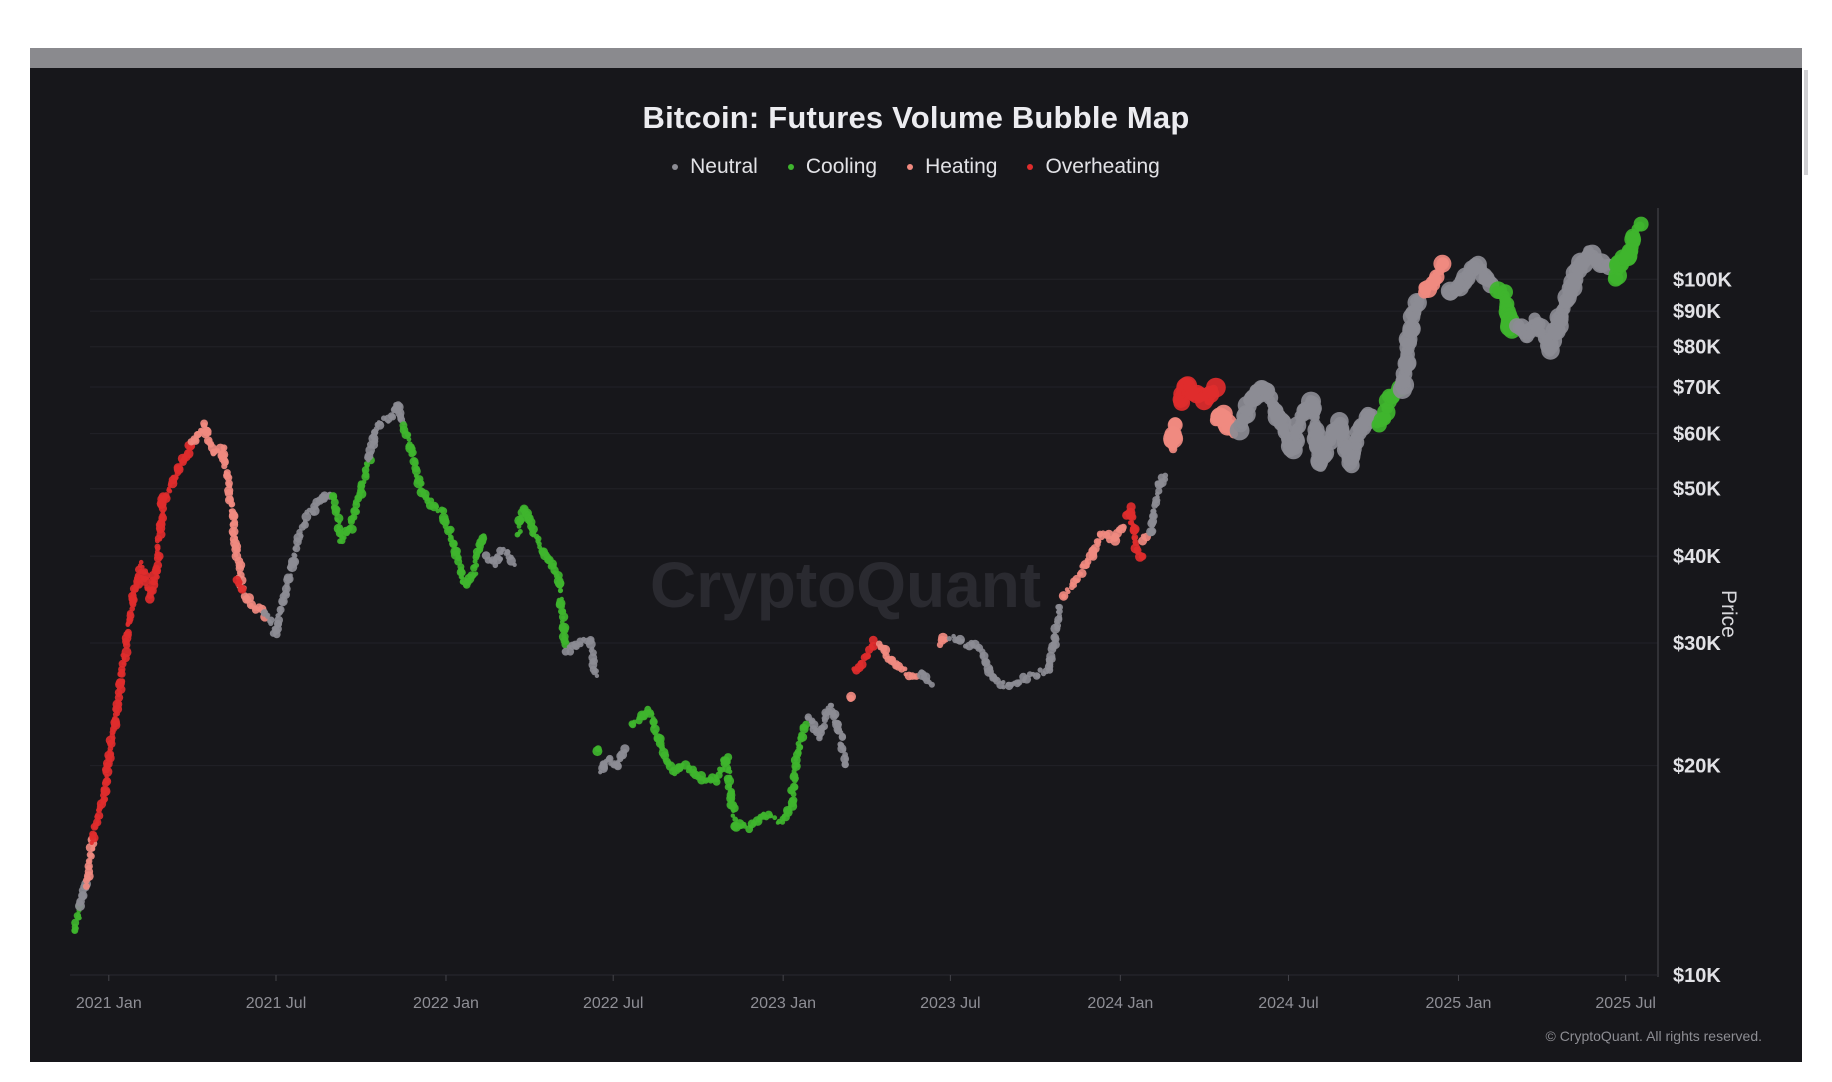  What do you see at coordinates (724, 166) in the screenshot?
I see `legend-label-neutral: Neutral` at bounding box center [724, 166].